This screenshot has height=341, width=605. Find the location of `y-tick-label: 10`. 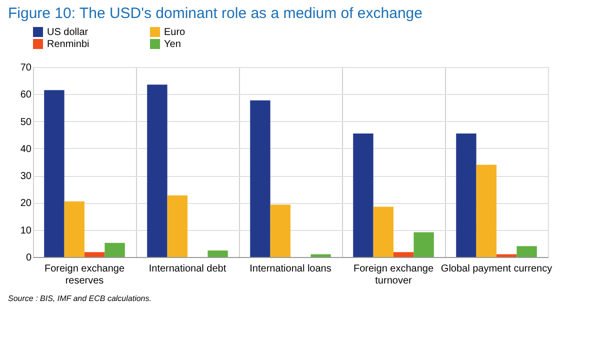

y-tick-label: 10 is located at coordinates (26, 230).